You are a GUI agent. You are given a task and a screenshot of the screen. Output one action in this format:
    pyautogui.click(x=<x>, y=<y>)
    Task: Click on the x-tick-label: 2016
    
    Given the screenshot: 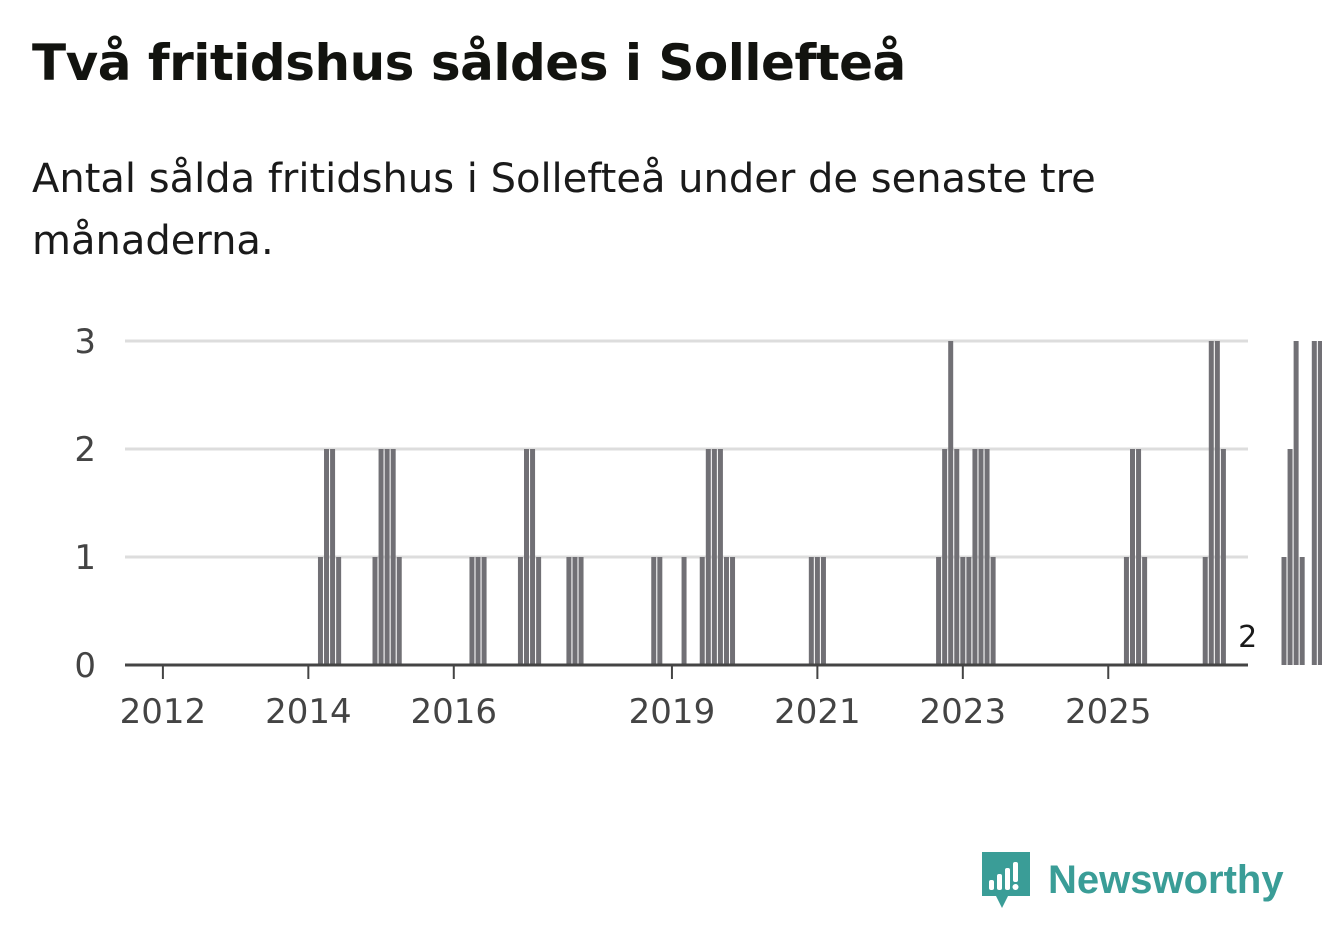 What is the action you would take?
    pyautogui.click(x=454, y=712)
    